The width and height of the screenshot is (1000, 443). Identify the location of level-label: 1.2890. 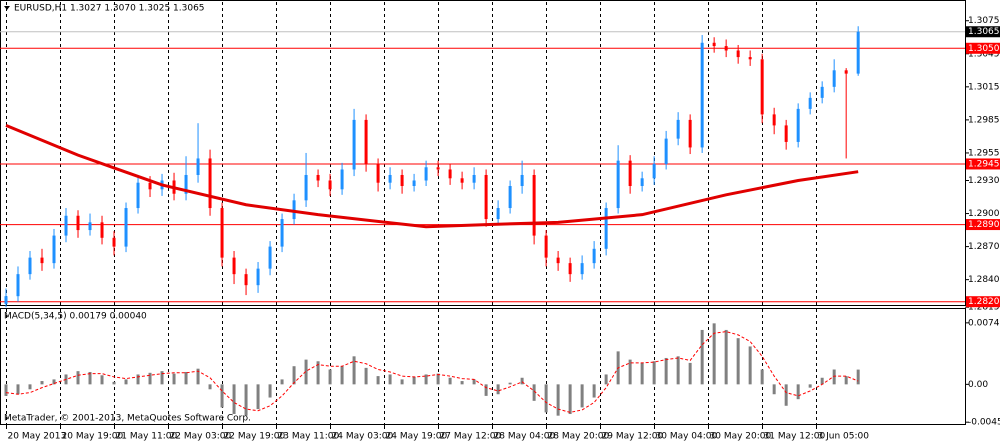
(984, 225).